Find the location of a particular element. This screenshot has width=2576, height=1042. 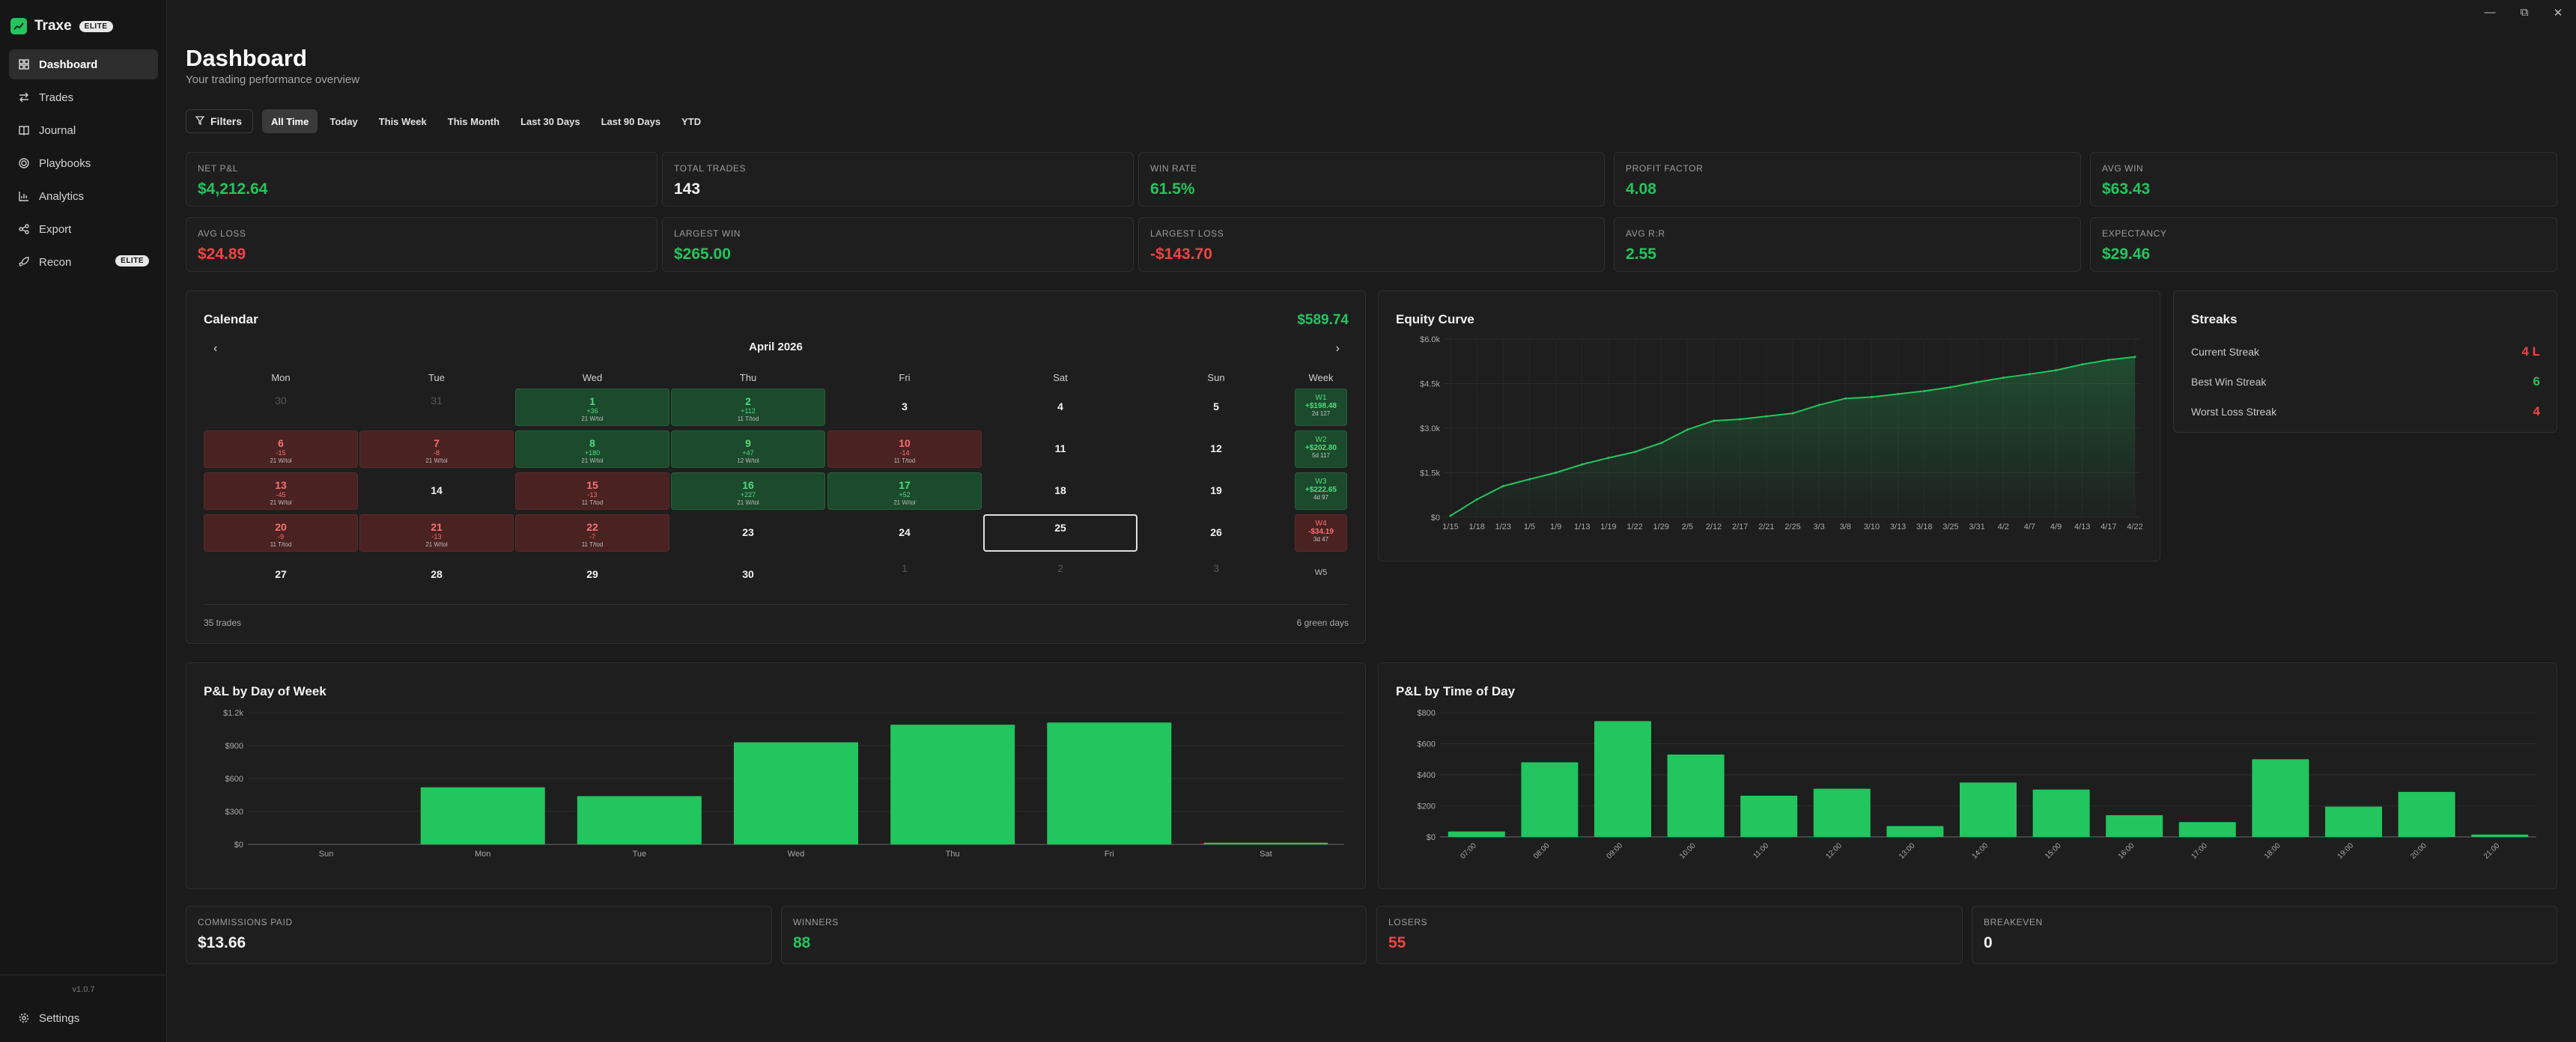

calendar-day: 21 -13 21 W/tol is located at coordinates (436, 533).